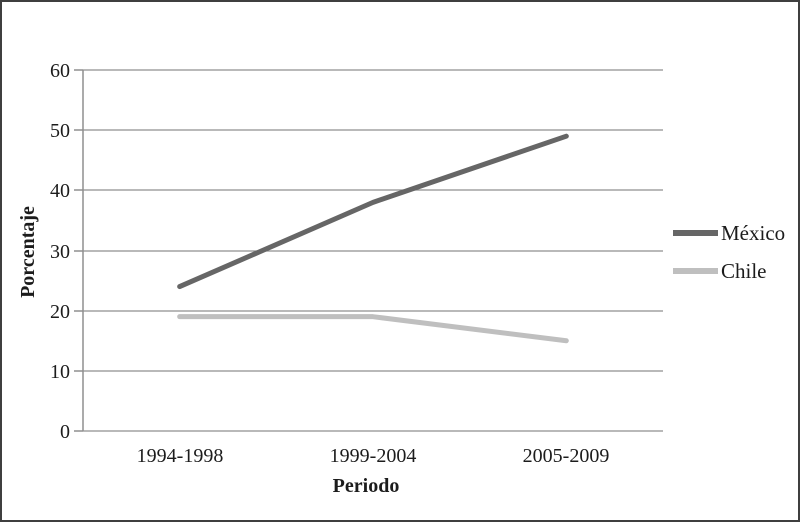  Describe the element at coordinates (60, 312) in the screenshot. I see `y-tick-label-20: 20` at that location.